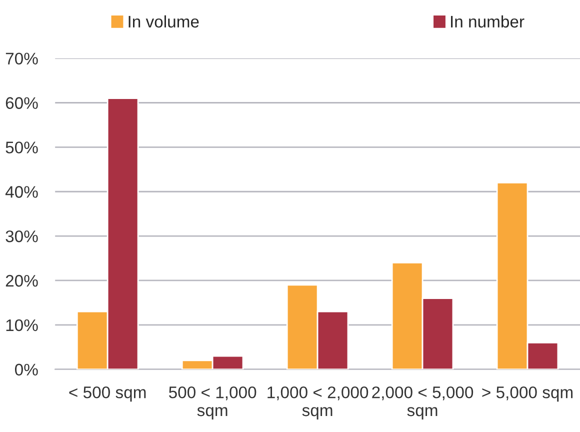 This screenshot has height=432, width=580. I want to click on y-tick-label: 50%, so click(22, 148).